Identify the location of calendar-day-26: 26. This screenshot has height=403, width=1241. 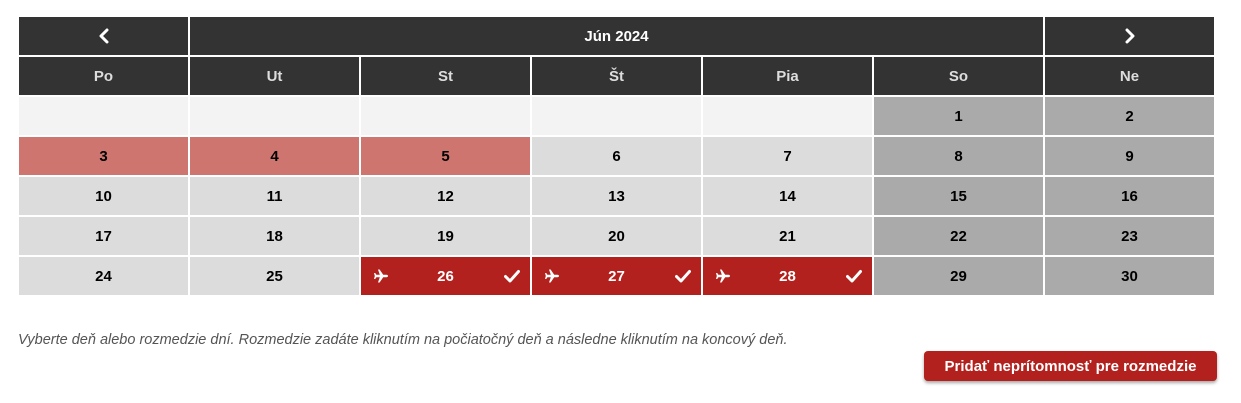
(445, 276).